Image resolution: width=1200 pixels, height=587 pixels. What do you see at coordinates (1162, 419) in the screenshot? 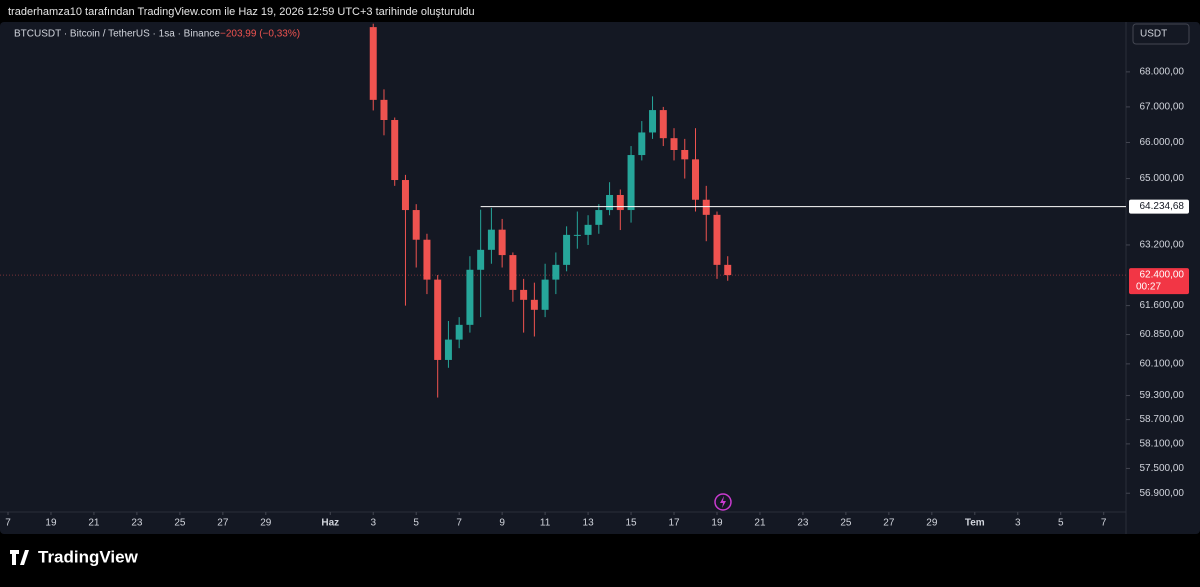
I see `y-tick-label: 58.700,00` at bounding box center [1162, 419].